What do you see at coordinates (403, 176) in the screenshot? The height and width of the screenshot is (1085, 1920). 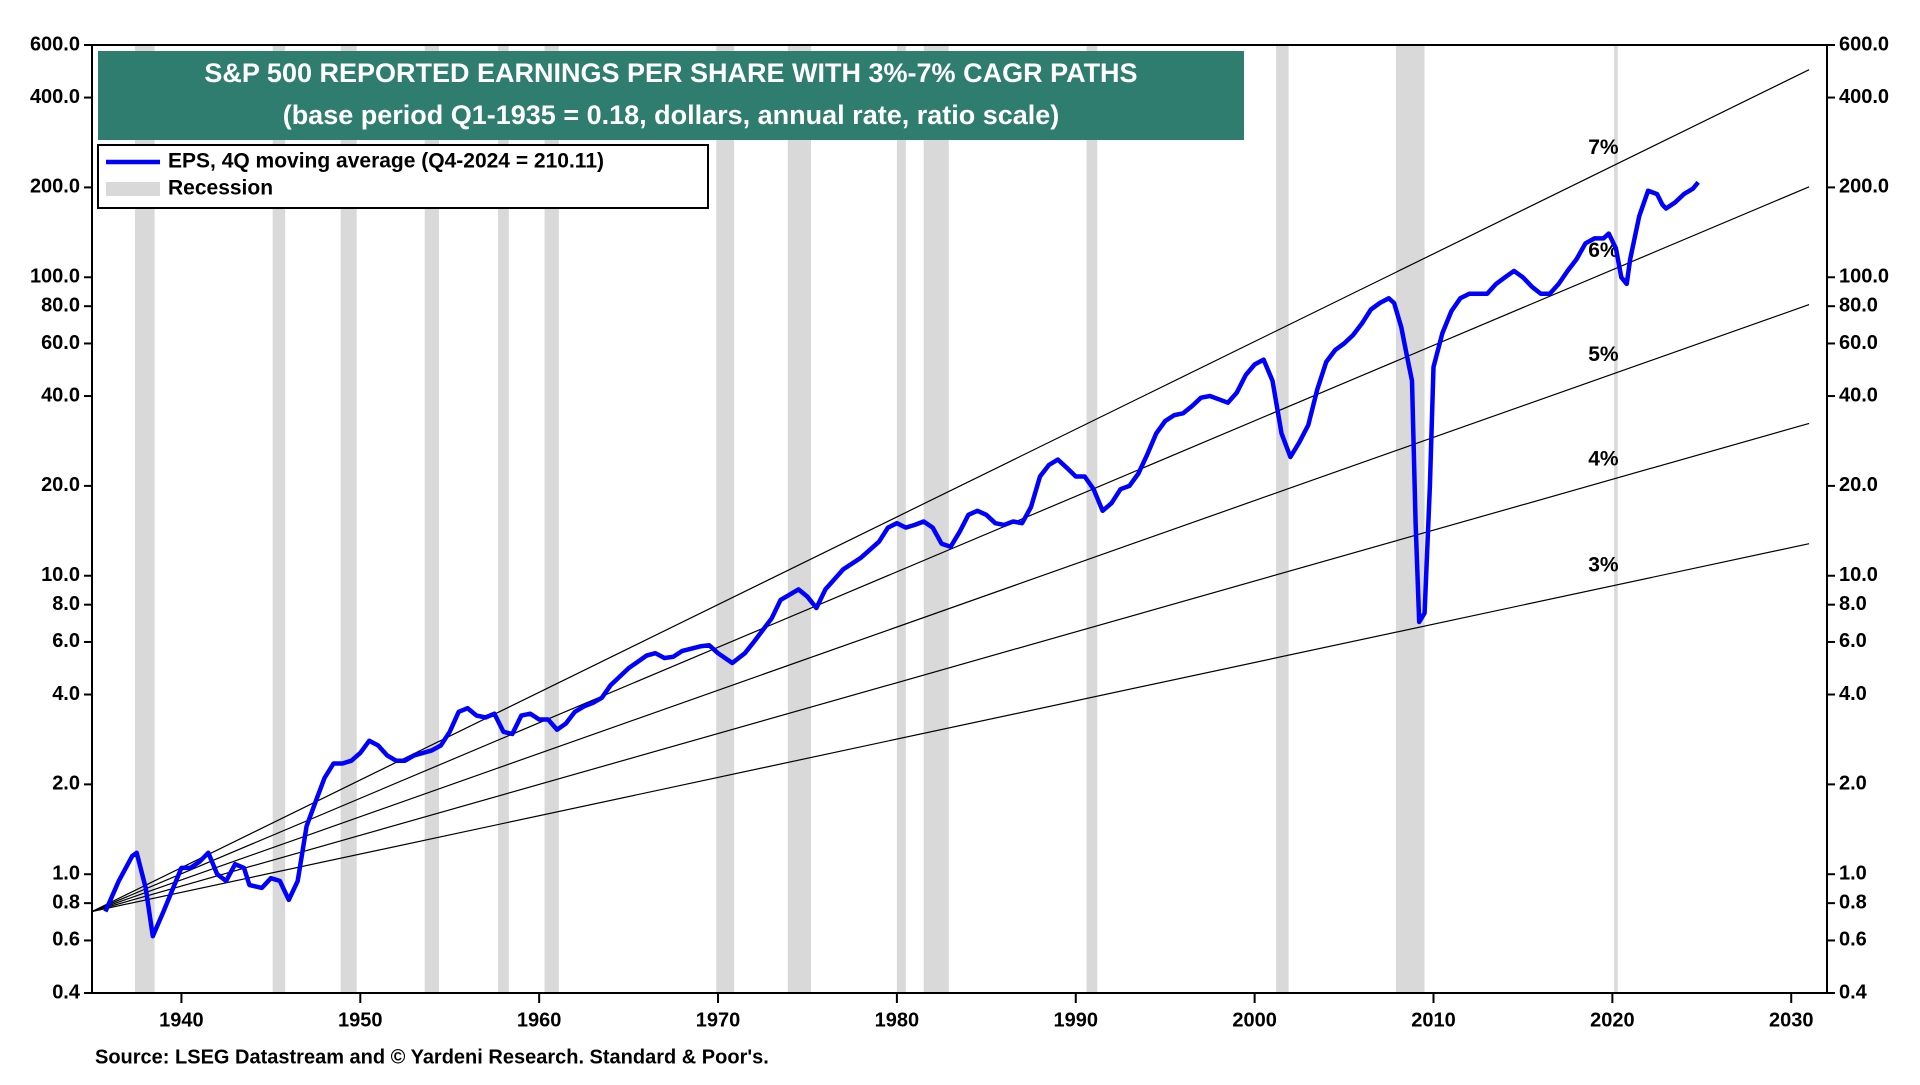 I see `legend-box` at bounding box center [403, 176].